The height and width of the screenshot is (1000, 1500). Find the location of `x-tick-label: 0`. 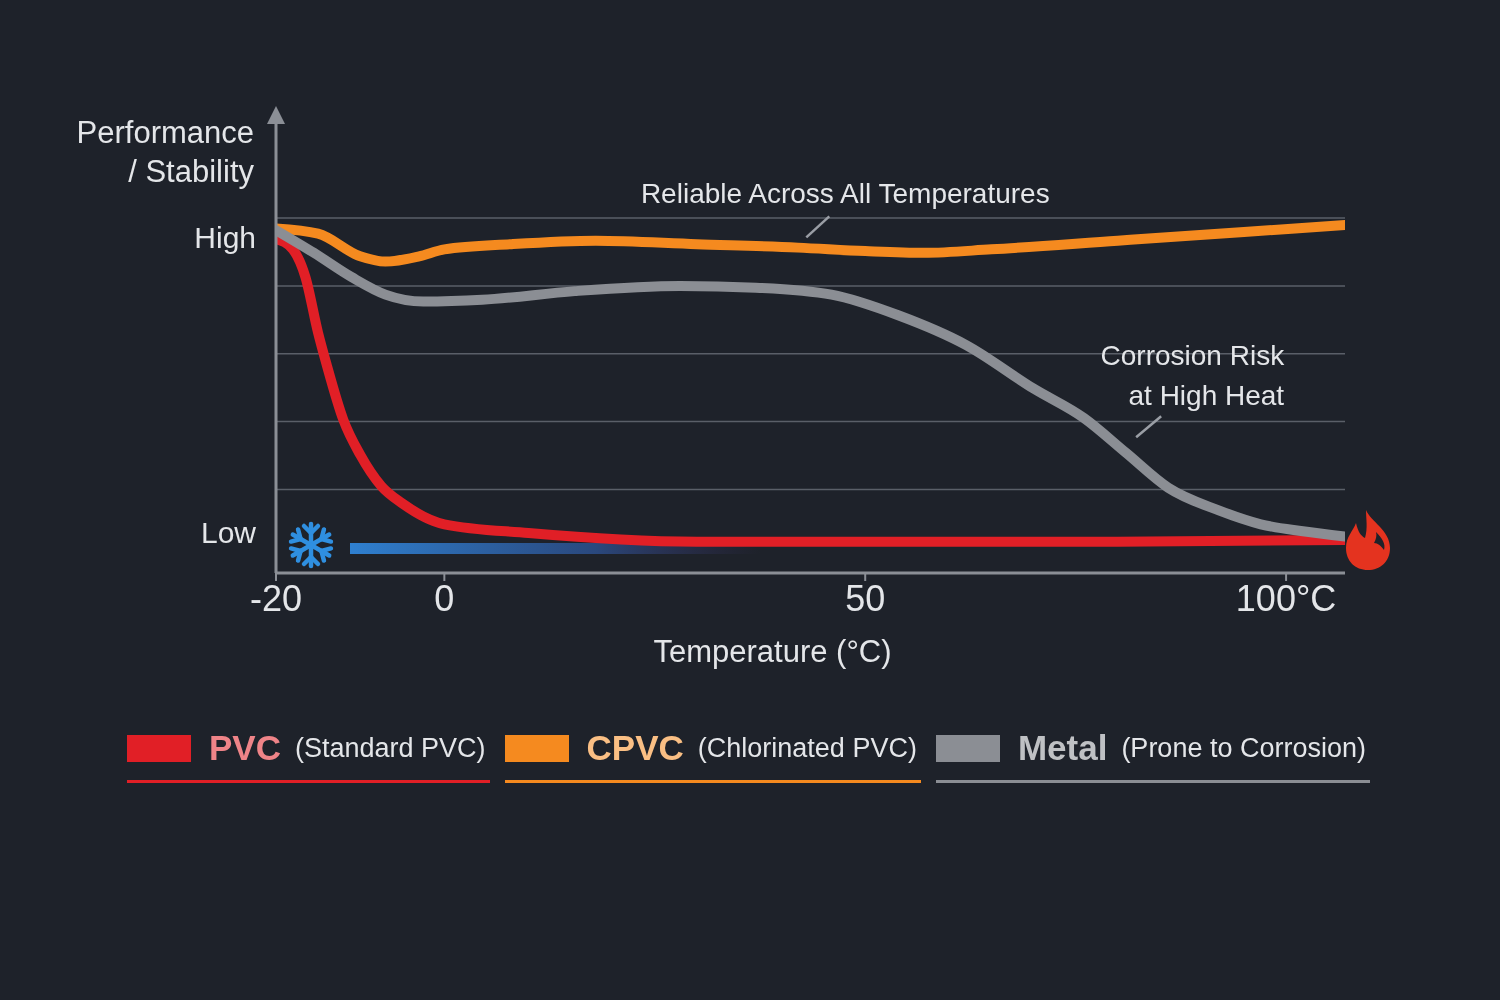

x-tick-label: 0 is located at coordinates (444, 598).